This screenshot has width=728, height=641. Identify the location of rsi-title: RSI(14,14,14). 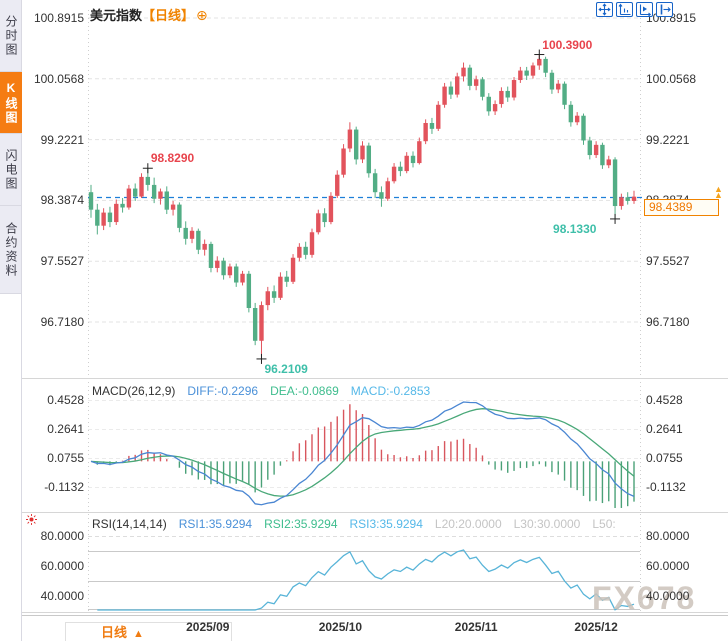
(129, 524).